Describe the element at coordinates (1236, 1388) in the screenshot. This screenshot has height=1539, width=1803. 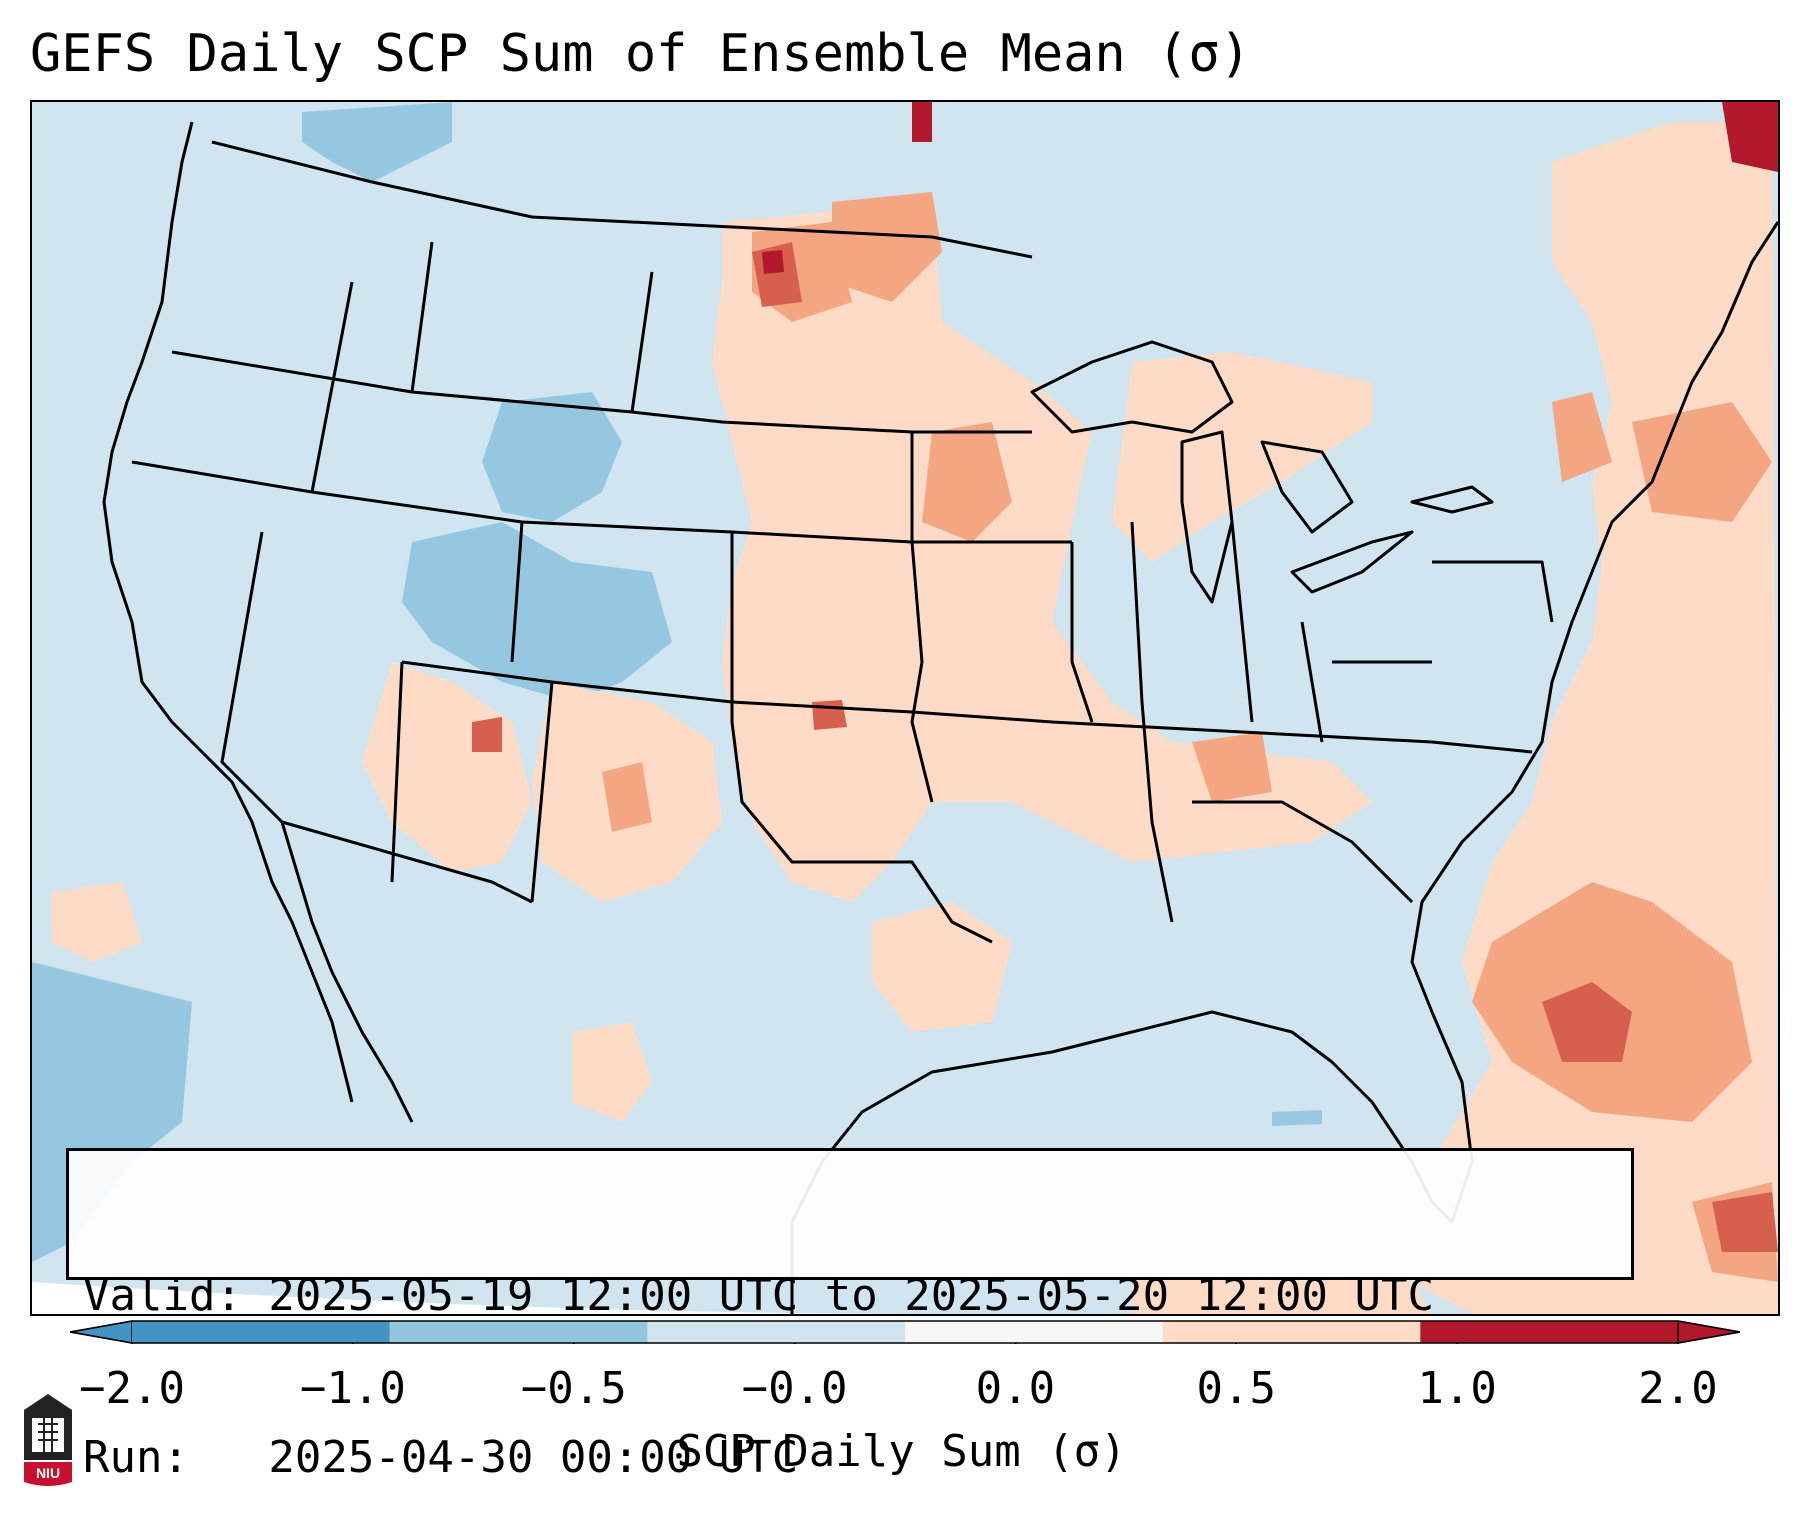
I see `colorbar-tick-label: 0.5` at that location.